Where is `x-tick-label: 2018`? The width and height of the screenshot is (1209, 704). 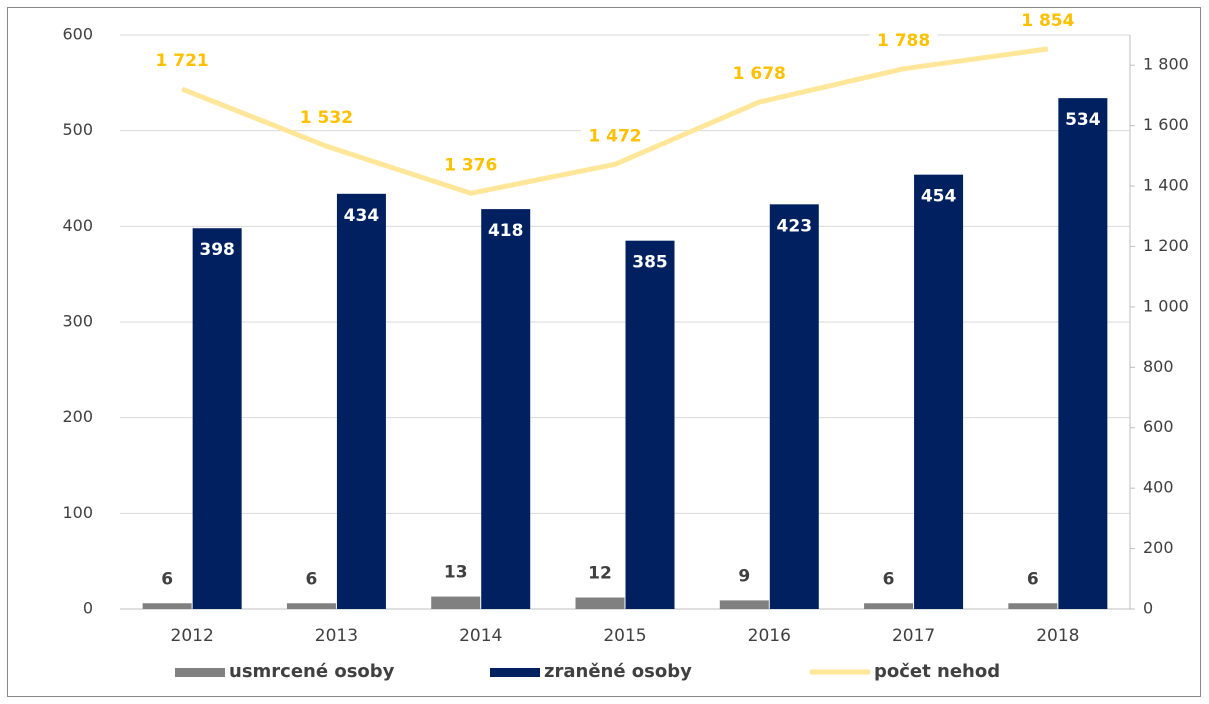
x-tick-label: 2018 is located at coordinates (1057, 636).